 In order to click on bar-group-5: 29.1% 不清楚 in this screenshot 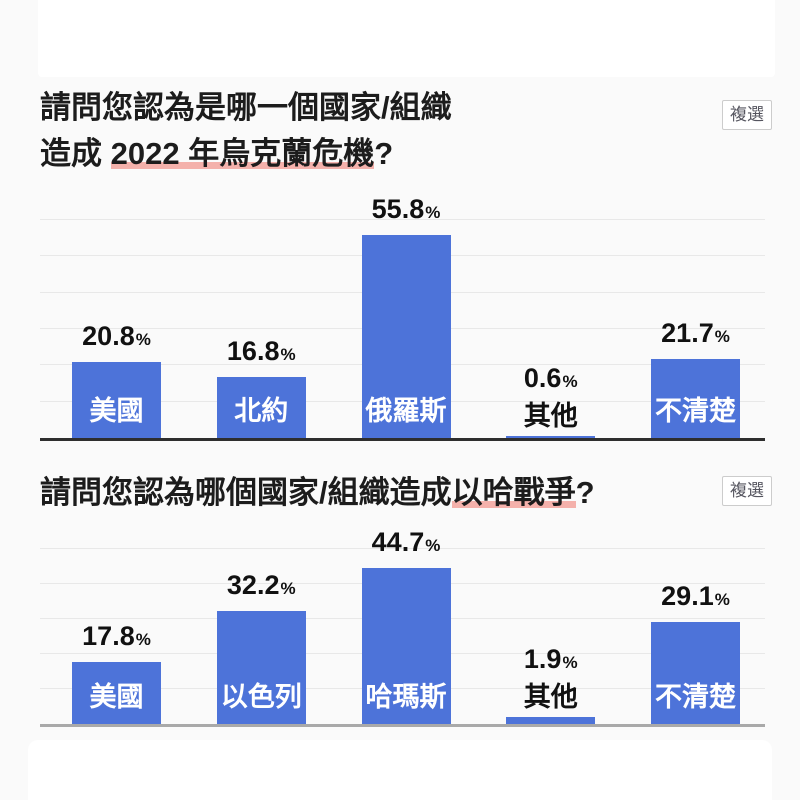, I will do `click(695, 636)`.